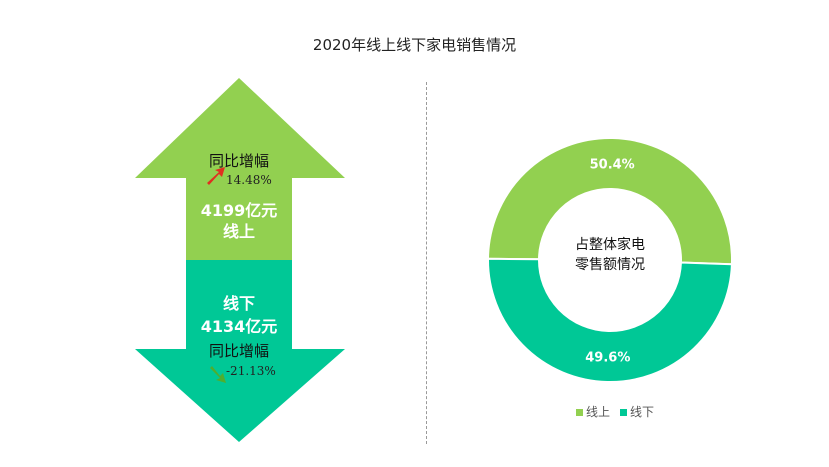 The width and height of the screenshot is (829, 467). I want to click on down-trend-icon, so click(218, 374).